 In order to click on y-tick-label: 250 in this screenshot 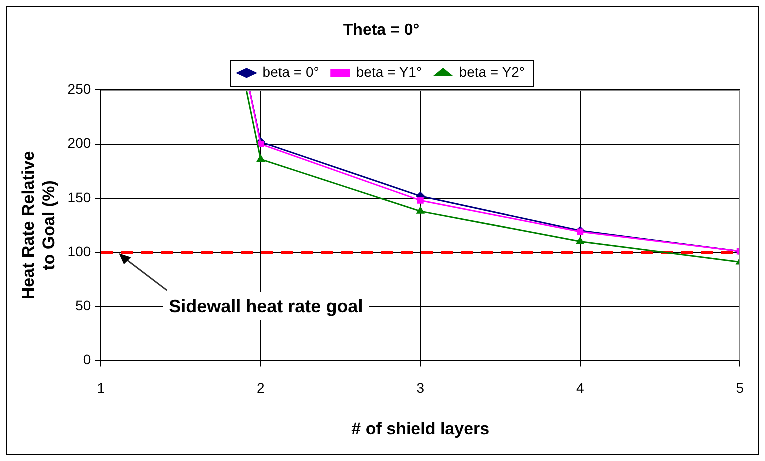, I will do `click(80, 89)`.